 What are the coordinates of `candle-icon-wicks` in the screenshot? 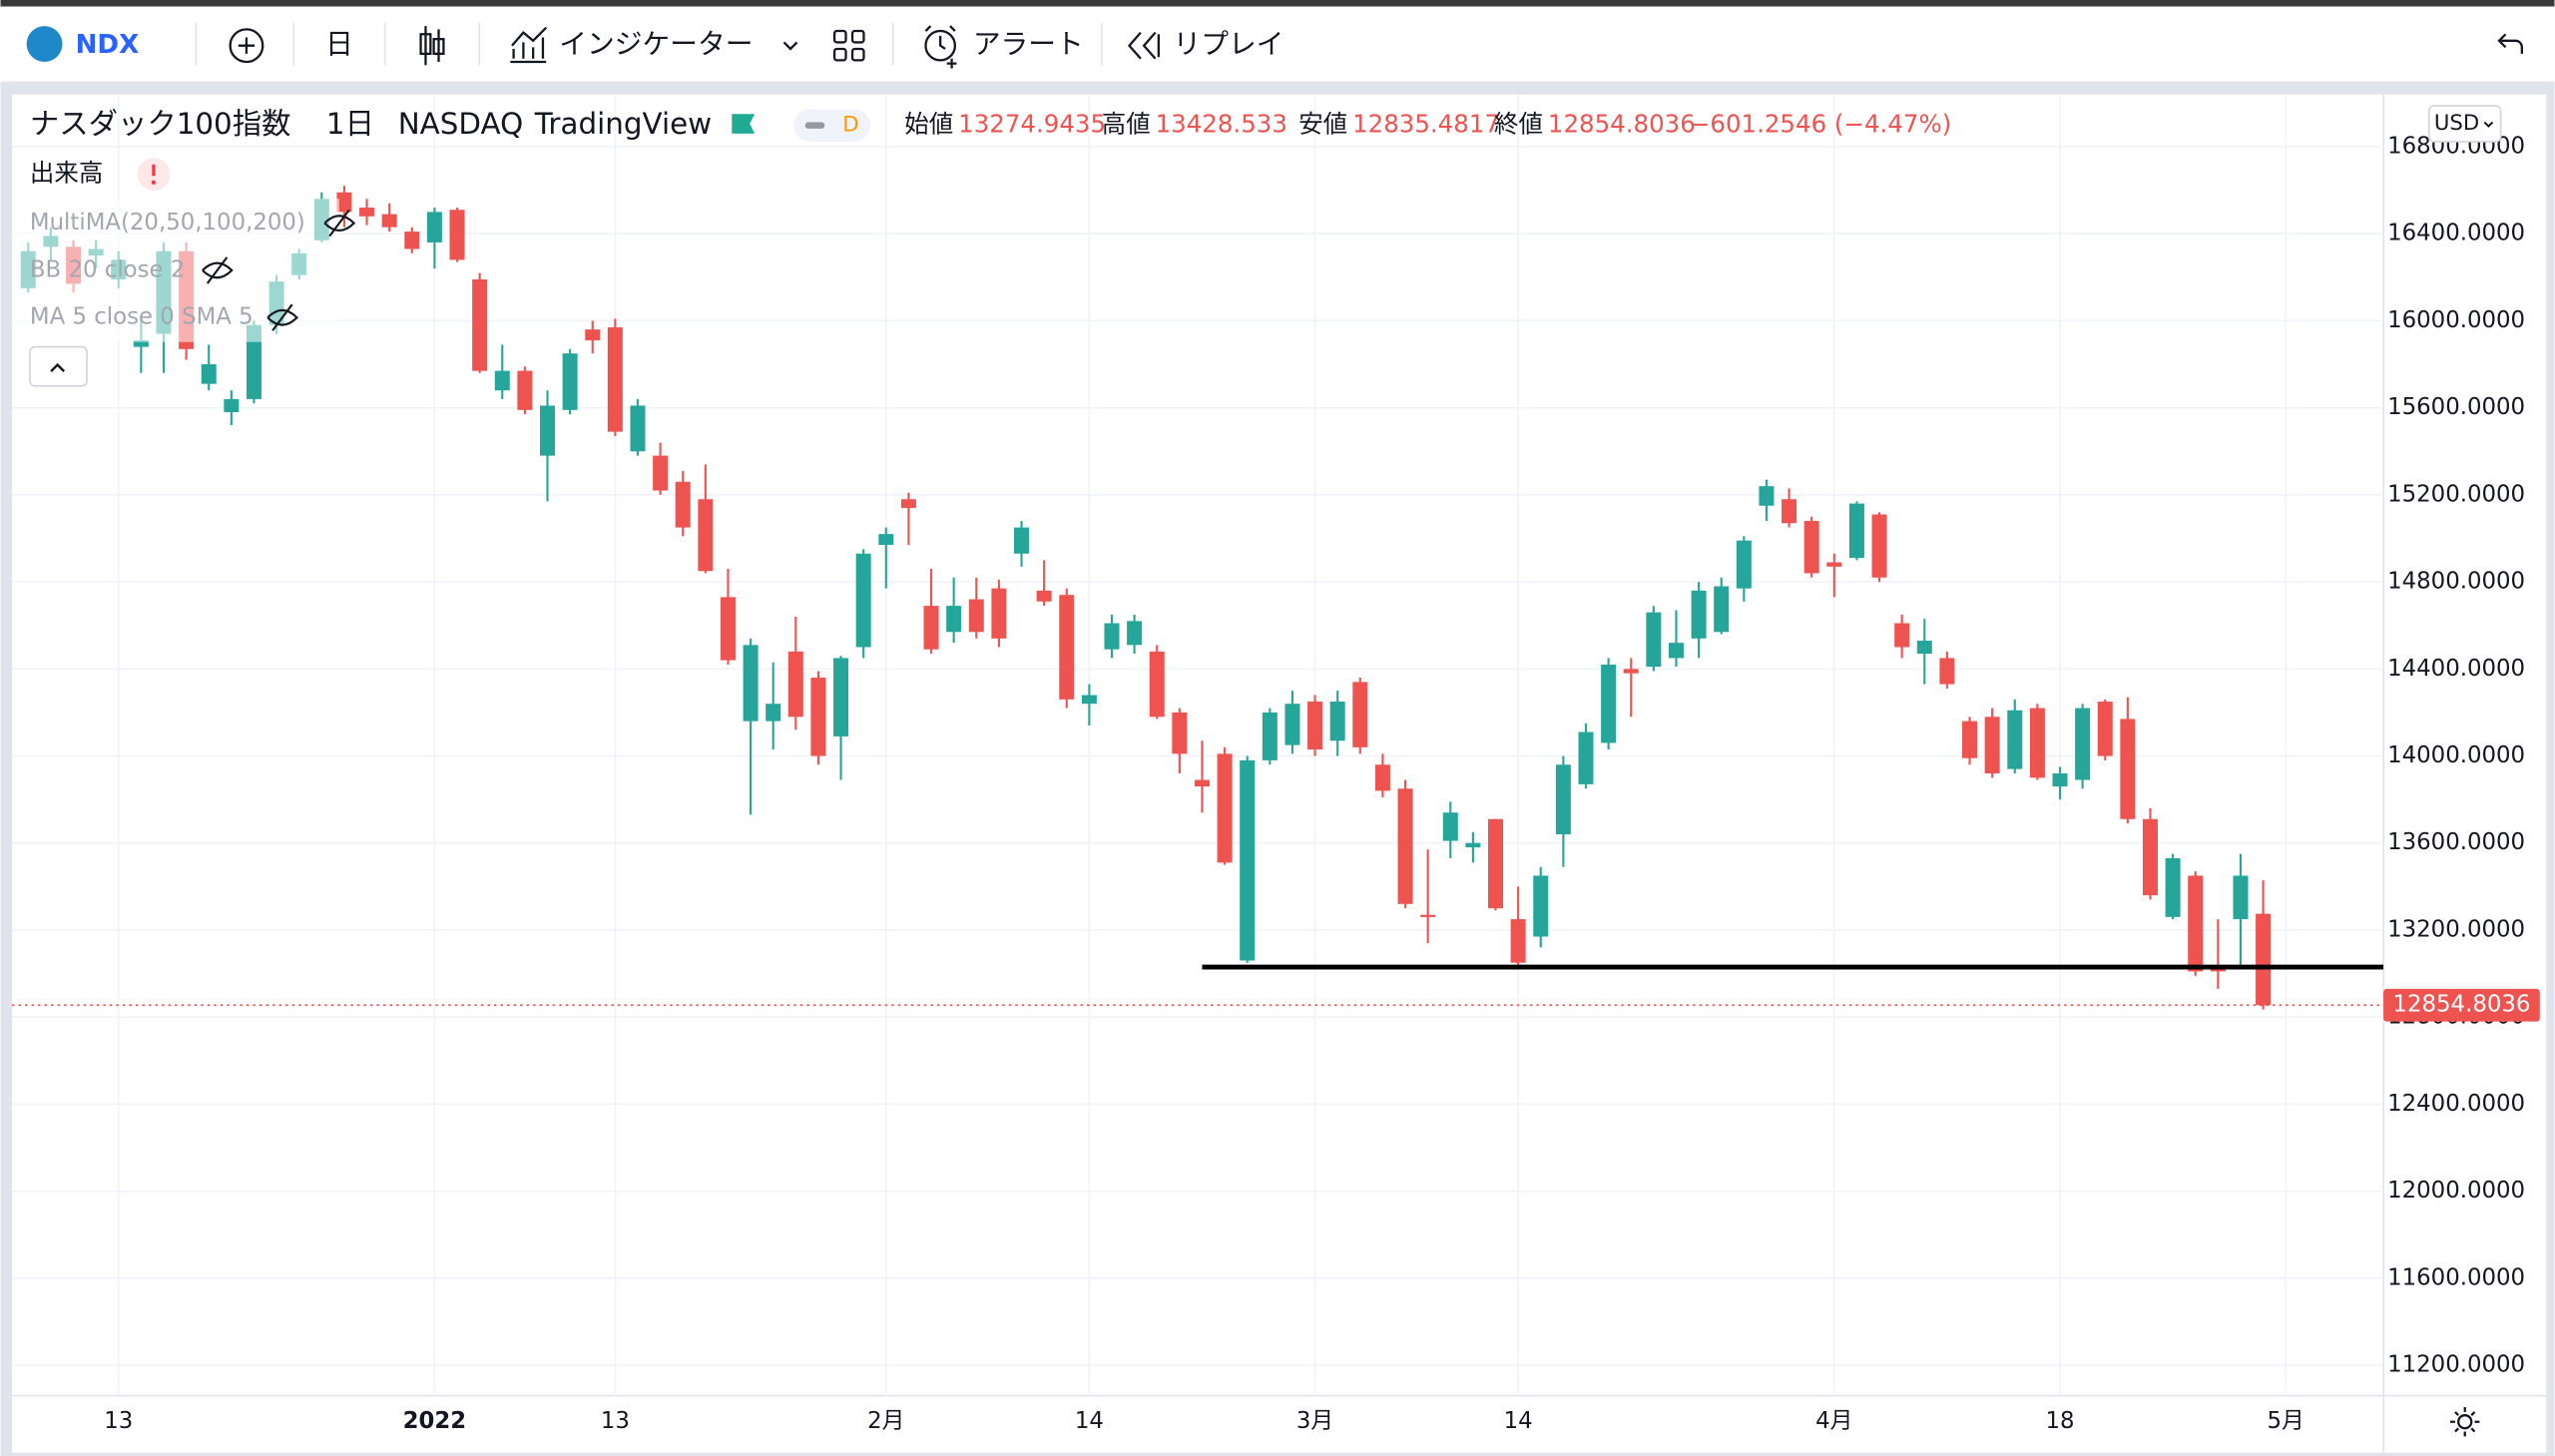 It's located at (432, 46).